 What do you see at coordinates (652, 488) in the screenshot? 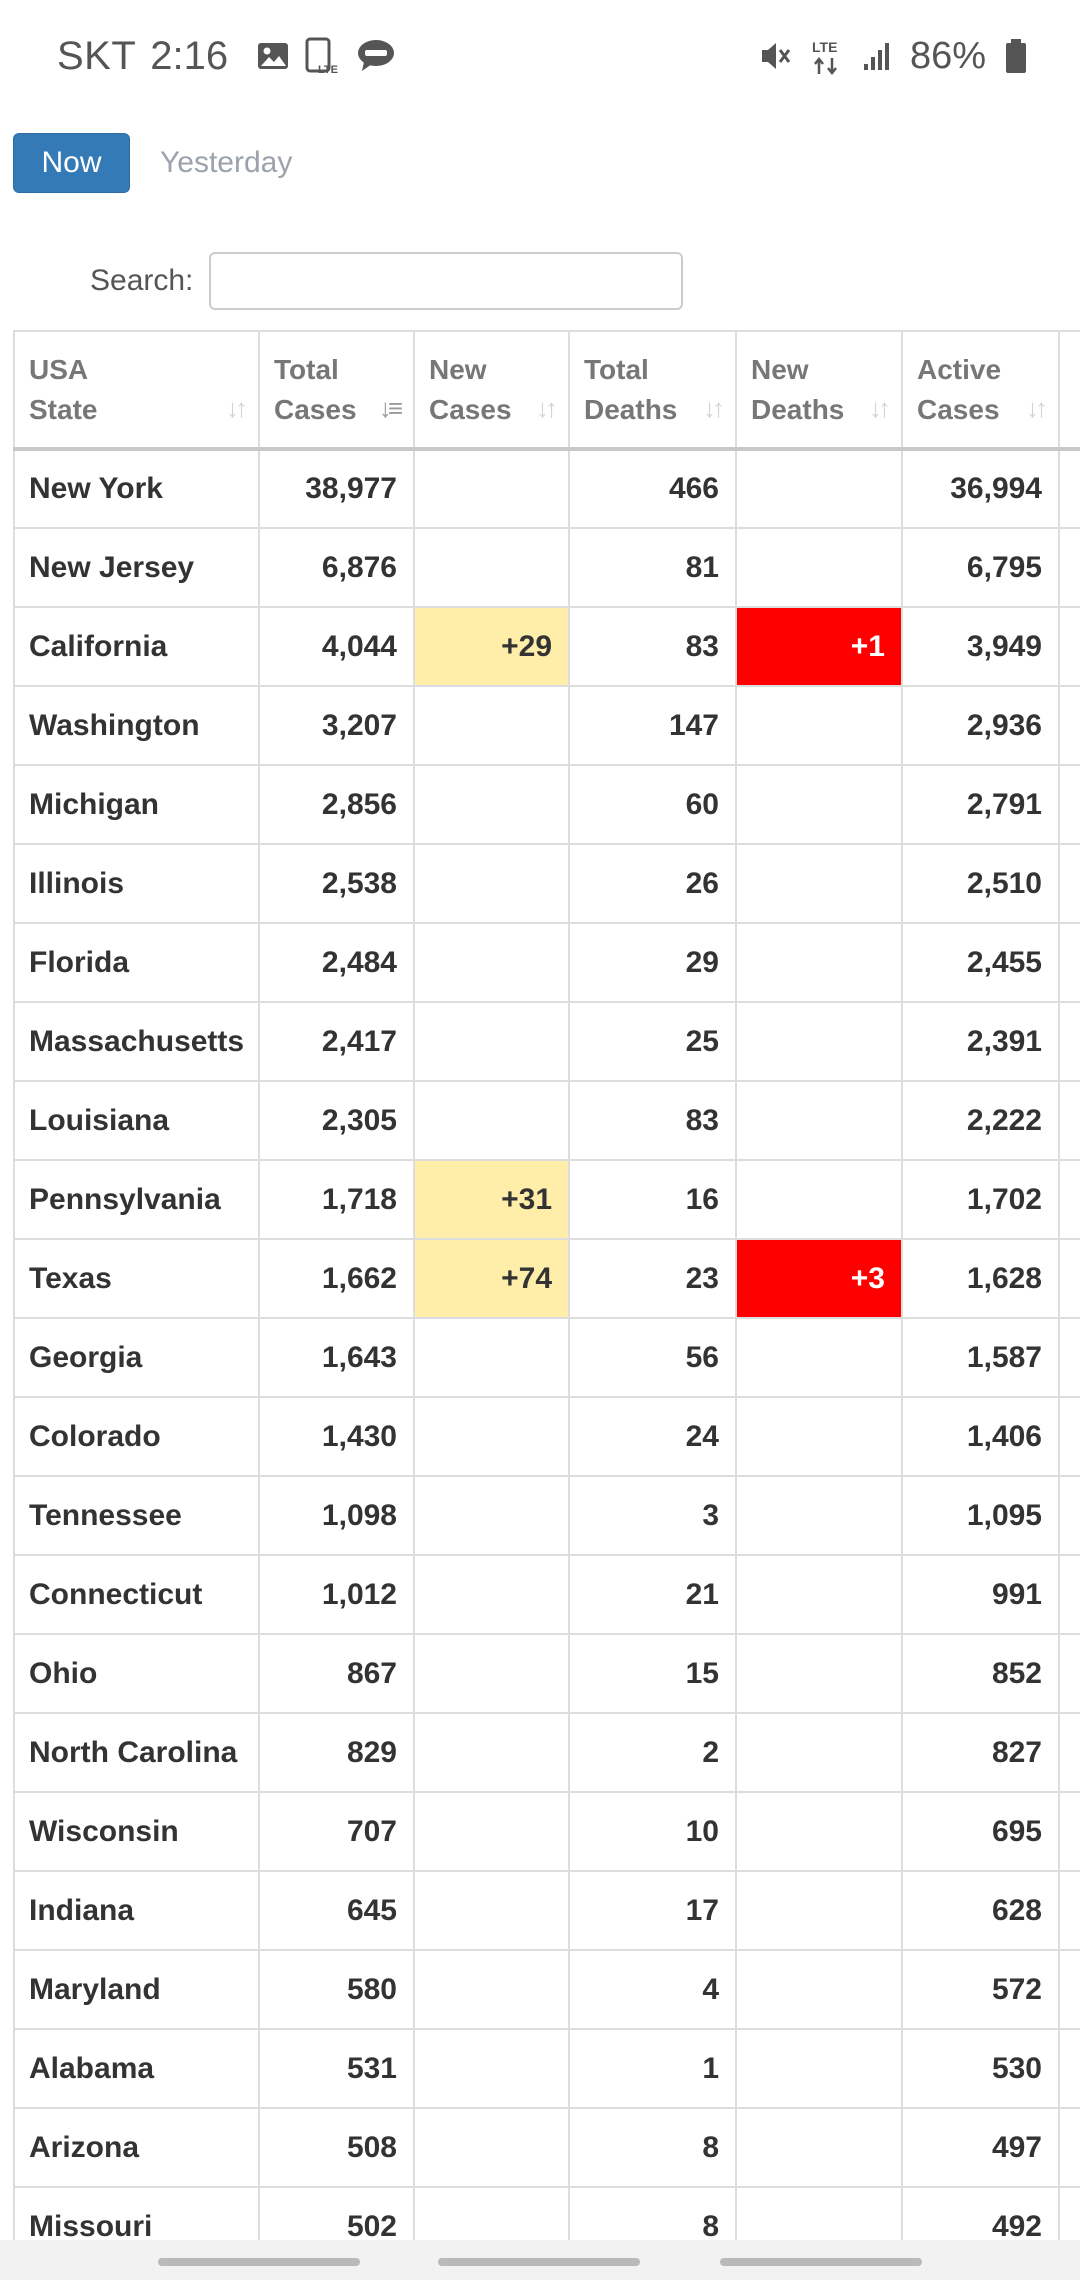
I see `cell-total-deaths: 466` at bounding box center [652, 488].